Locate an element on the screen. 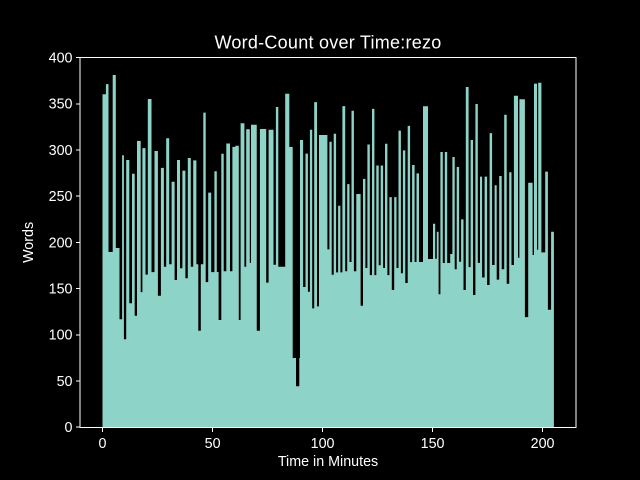  svg-text: Word-Count over Time:rezo is located at coordinates (328, 42).